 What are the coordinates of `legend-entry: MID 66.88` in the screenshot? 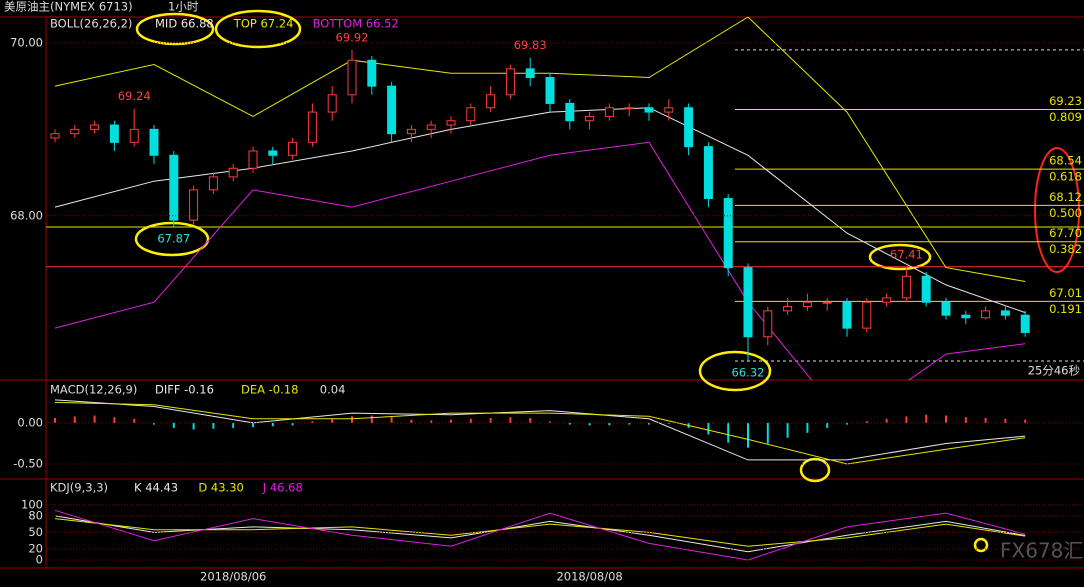 It's located at (184, 24).